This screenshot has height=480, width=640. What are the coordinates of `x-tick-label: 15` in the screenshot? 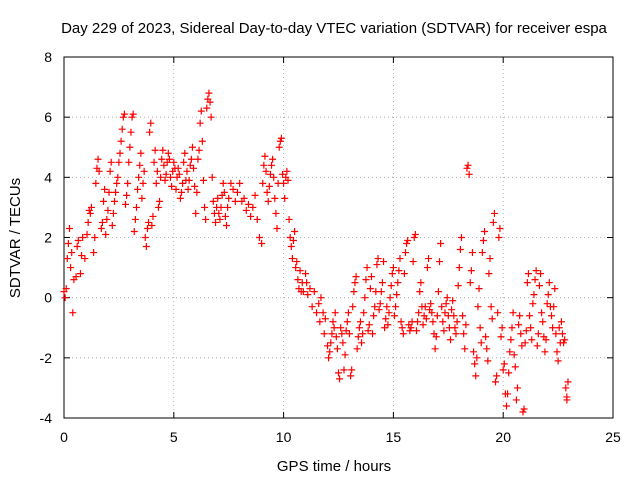 It's located at (394, 437).